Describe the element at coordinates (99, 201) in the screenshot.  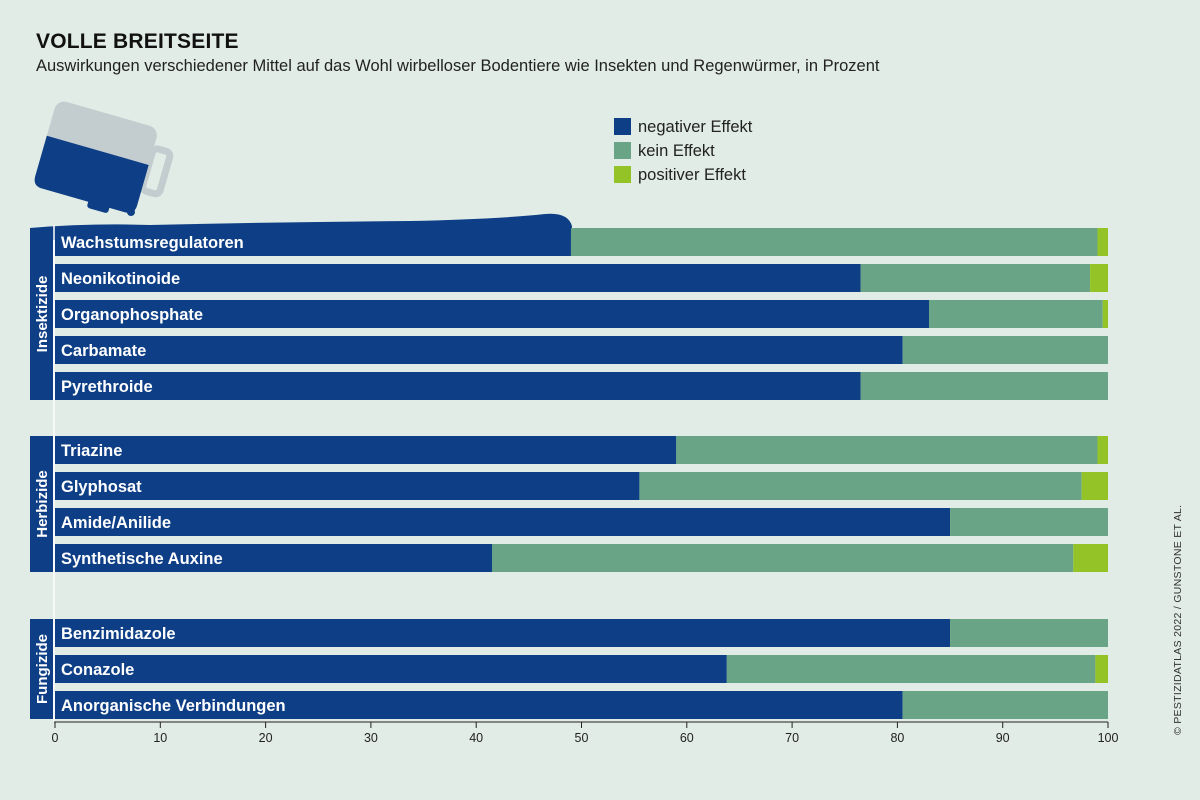
I see `canister-spout` at that location.